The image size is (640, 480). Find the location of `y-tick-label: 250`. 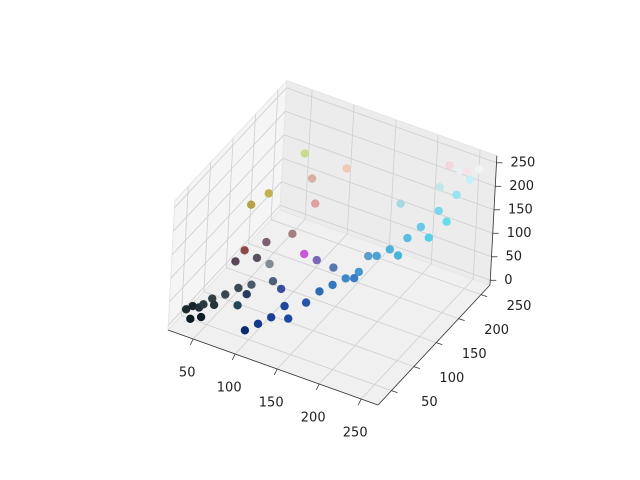

y-tick-label: 250 is located at coordinates (519, 306).